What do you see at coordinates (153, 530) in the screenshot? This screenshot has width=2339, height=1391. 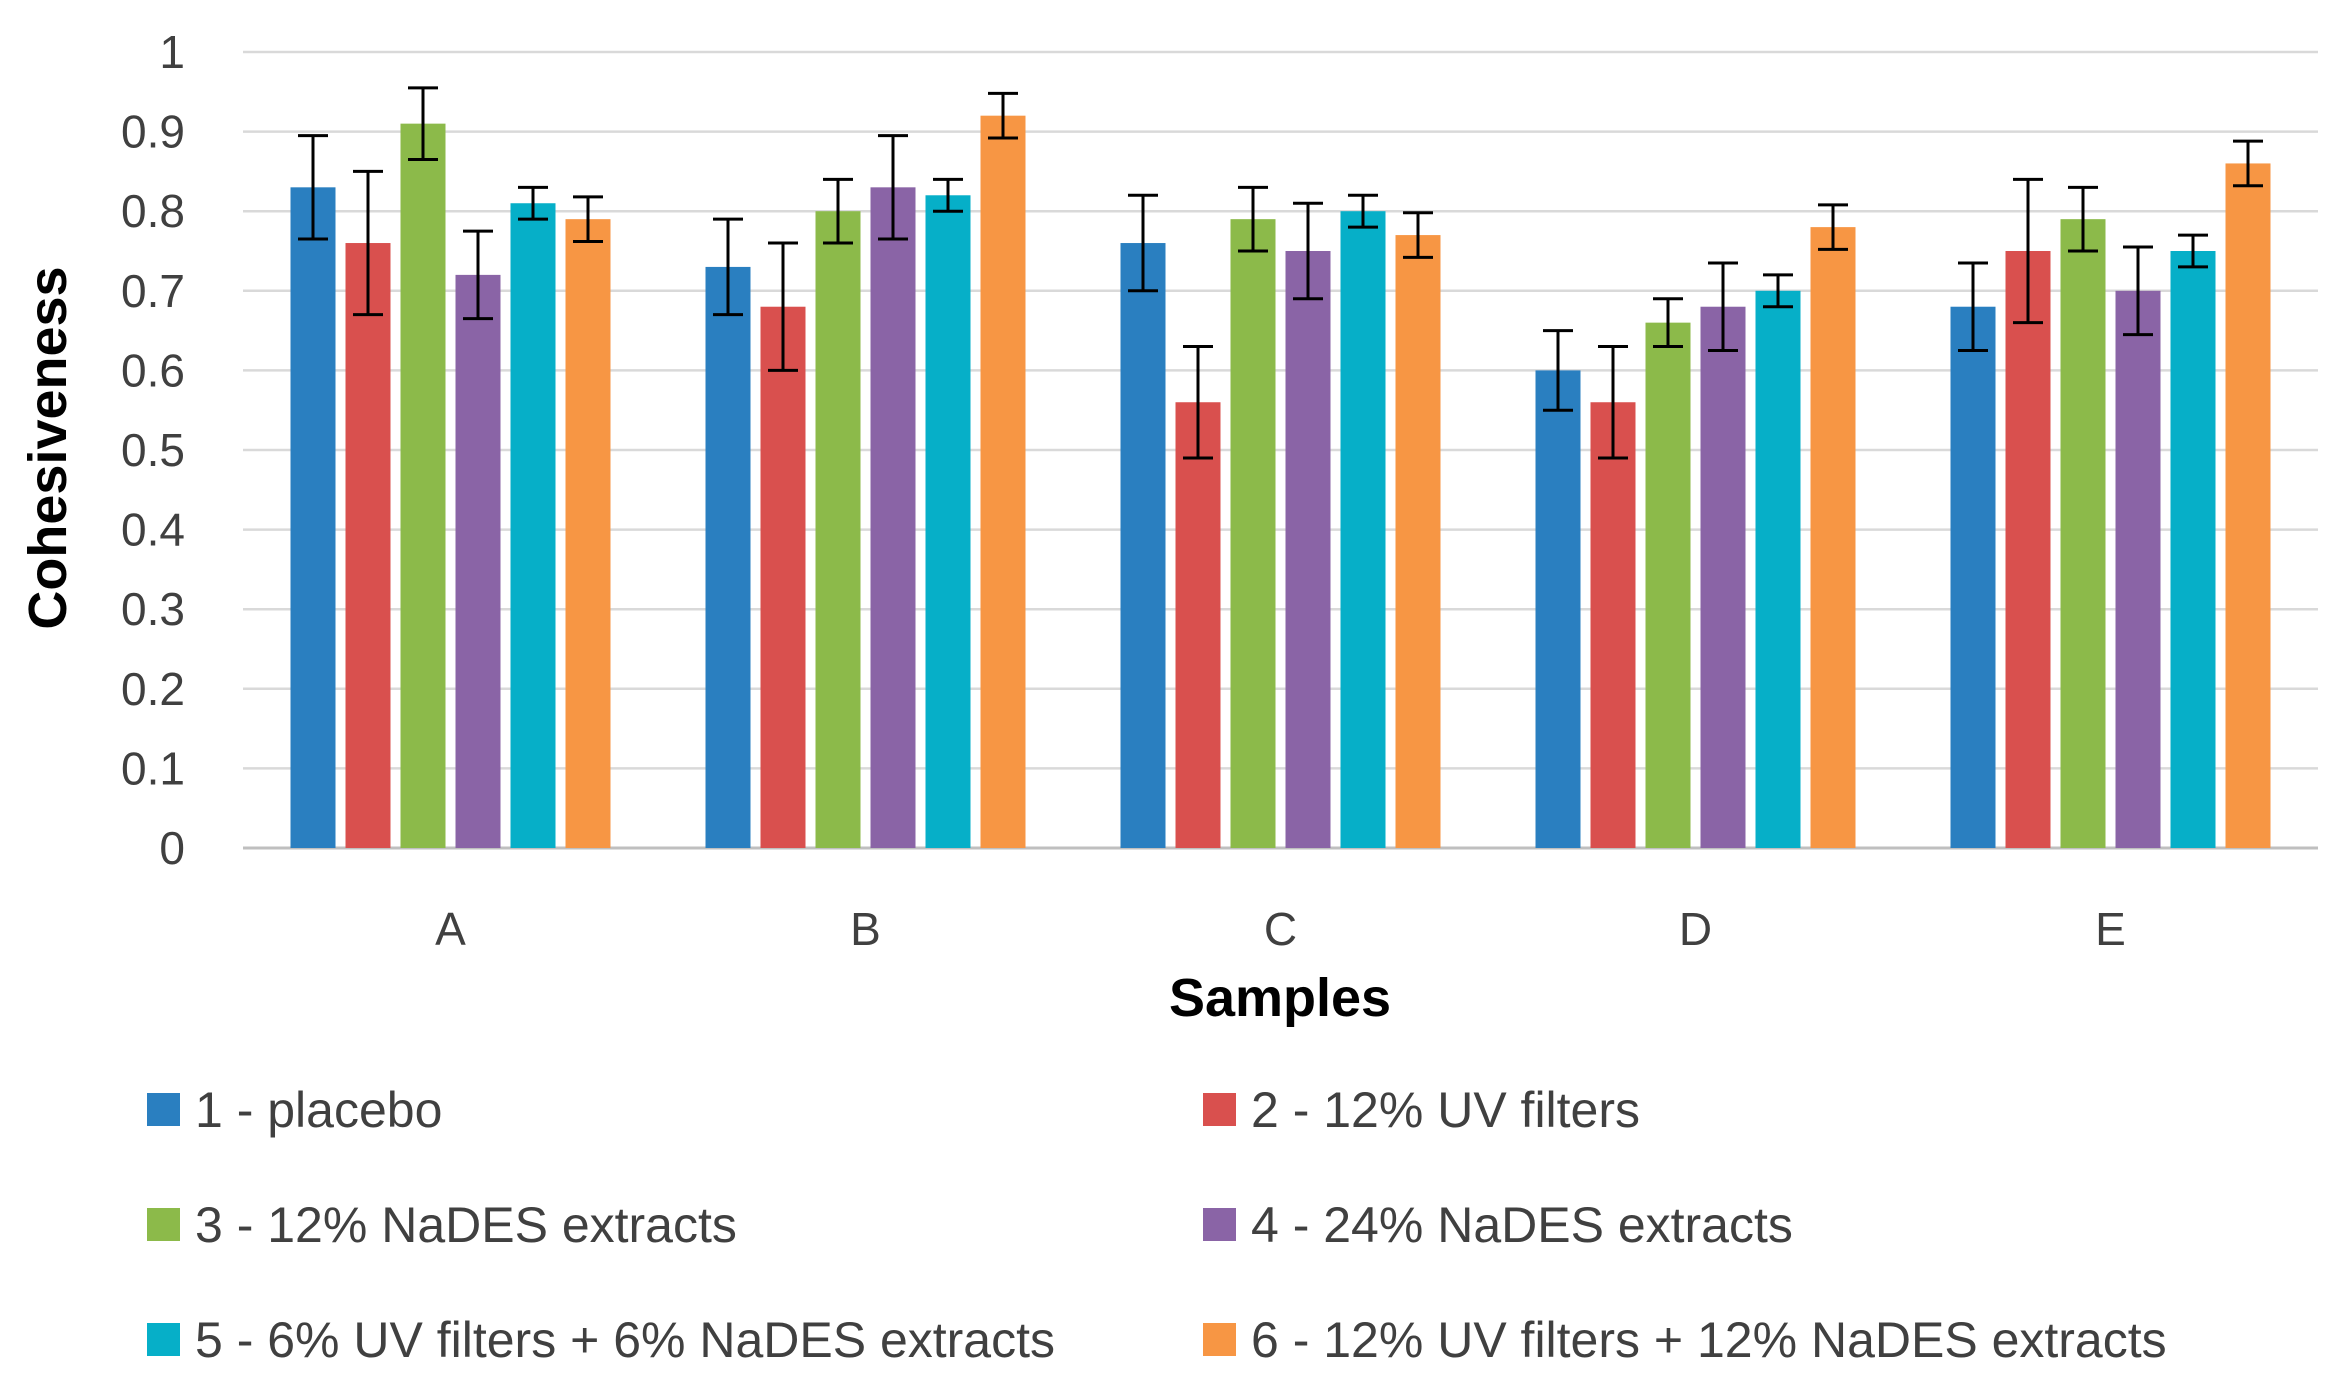 I see `y-tick-label: 0.4` at bounding box center [153, 530].